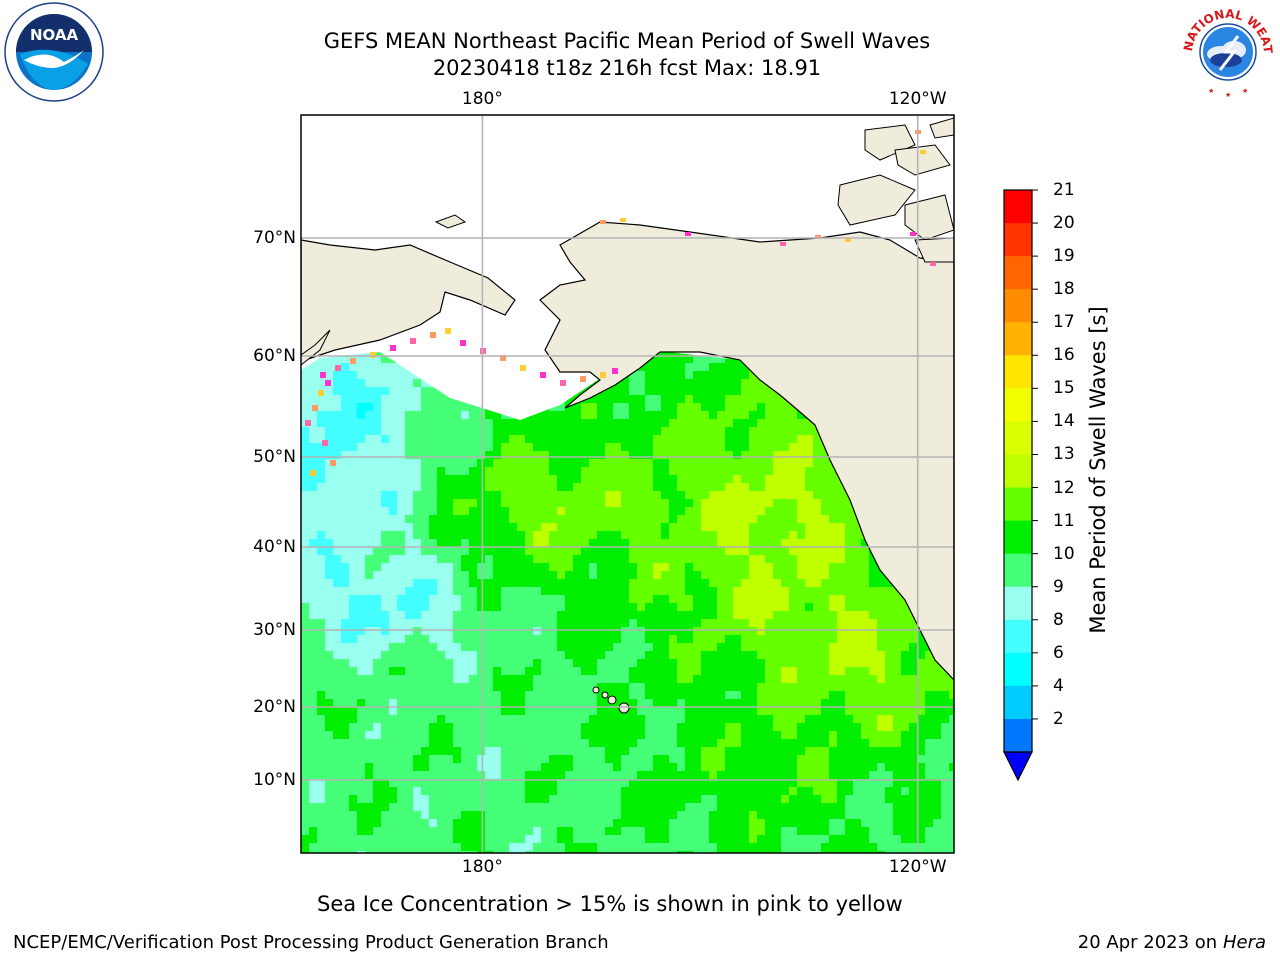  What do you see at coordinates (1064, 223) in the screenshot?
I see `colorbar-tick-label: 20` at bounding box center [1064, 223].